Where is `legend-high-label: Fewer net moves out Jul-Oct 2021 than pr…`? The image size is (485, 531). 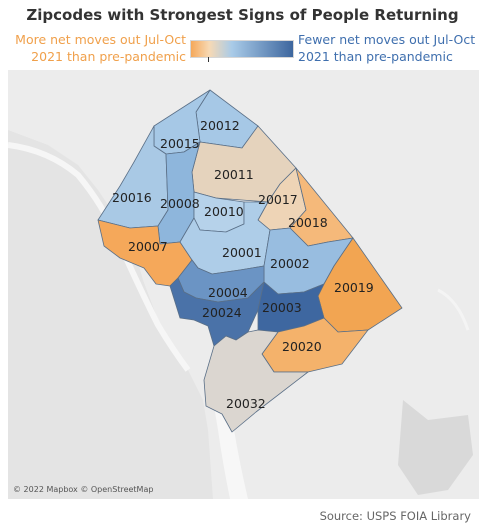
legend-high-label: Fewer net moves out Jul-Oct 2021 than pr… is located at coordinates (387, 48).